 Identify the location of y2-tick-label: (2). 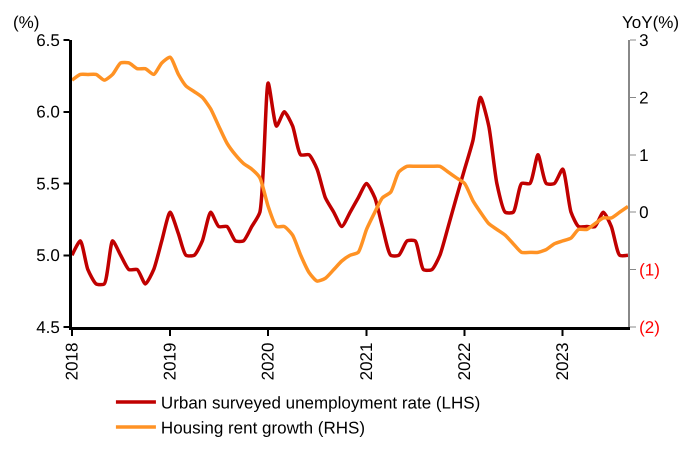
(649, 327).